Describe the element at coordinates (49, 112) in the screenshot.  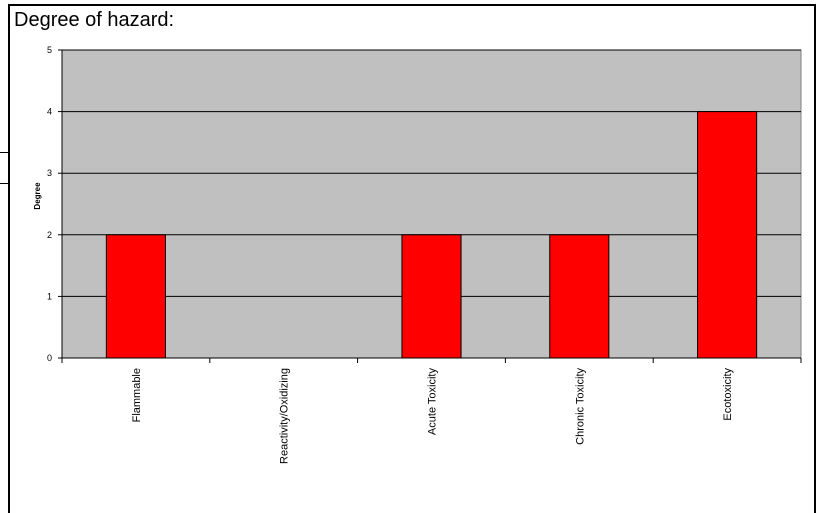
I see `y-tick-label: 4` at that location.